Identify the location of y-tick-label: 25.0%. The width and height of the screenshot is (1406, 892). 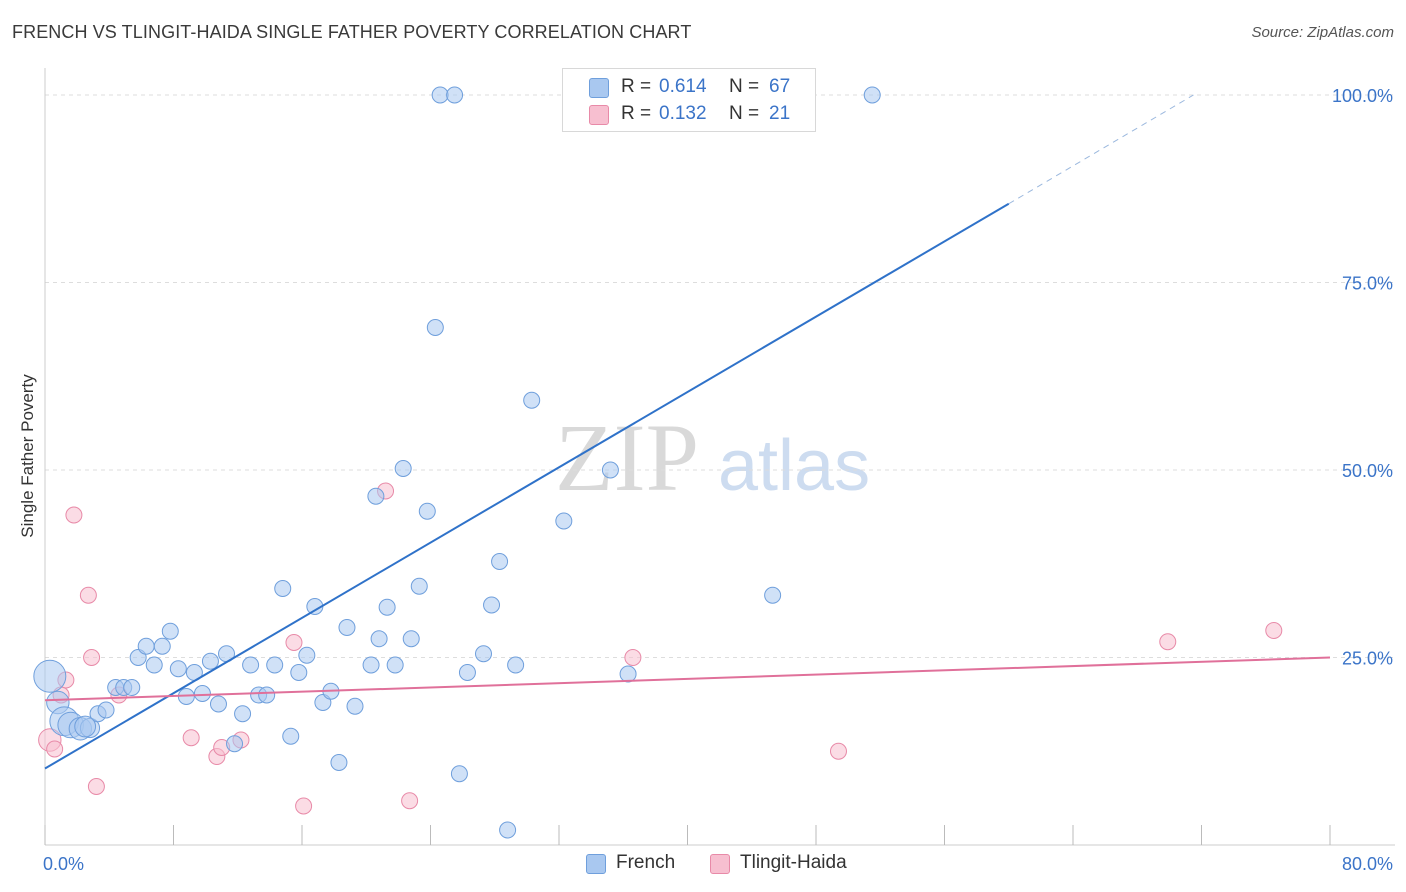
(1367, 659).